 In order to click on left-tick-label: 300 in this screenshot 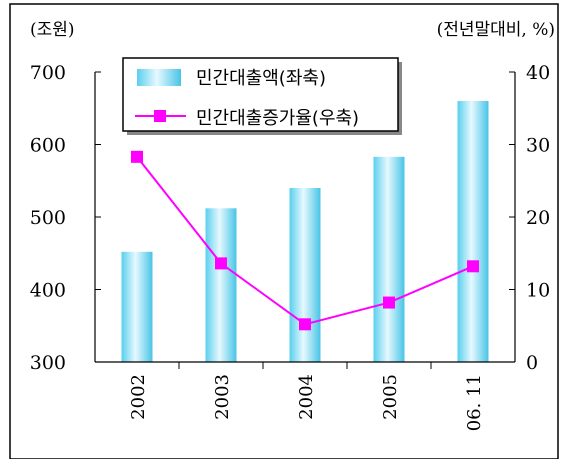, I will do `click(48, 363)`.